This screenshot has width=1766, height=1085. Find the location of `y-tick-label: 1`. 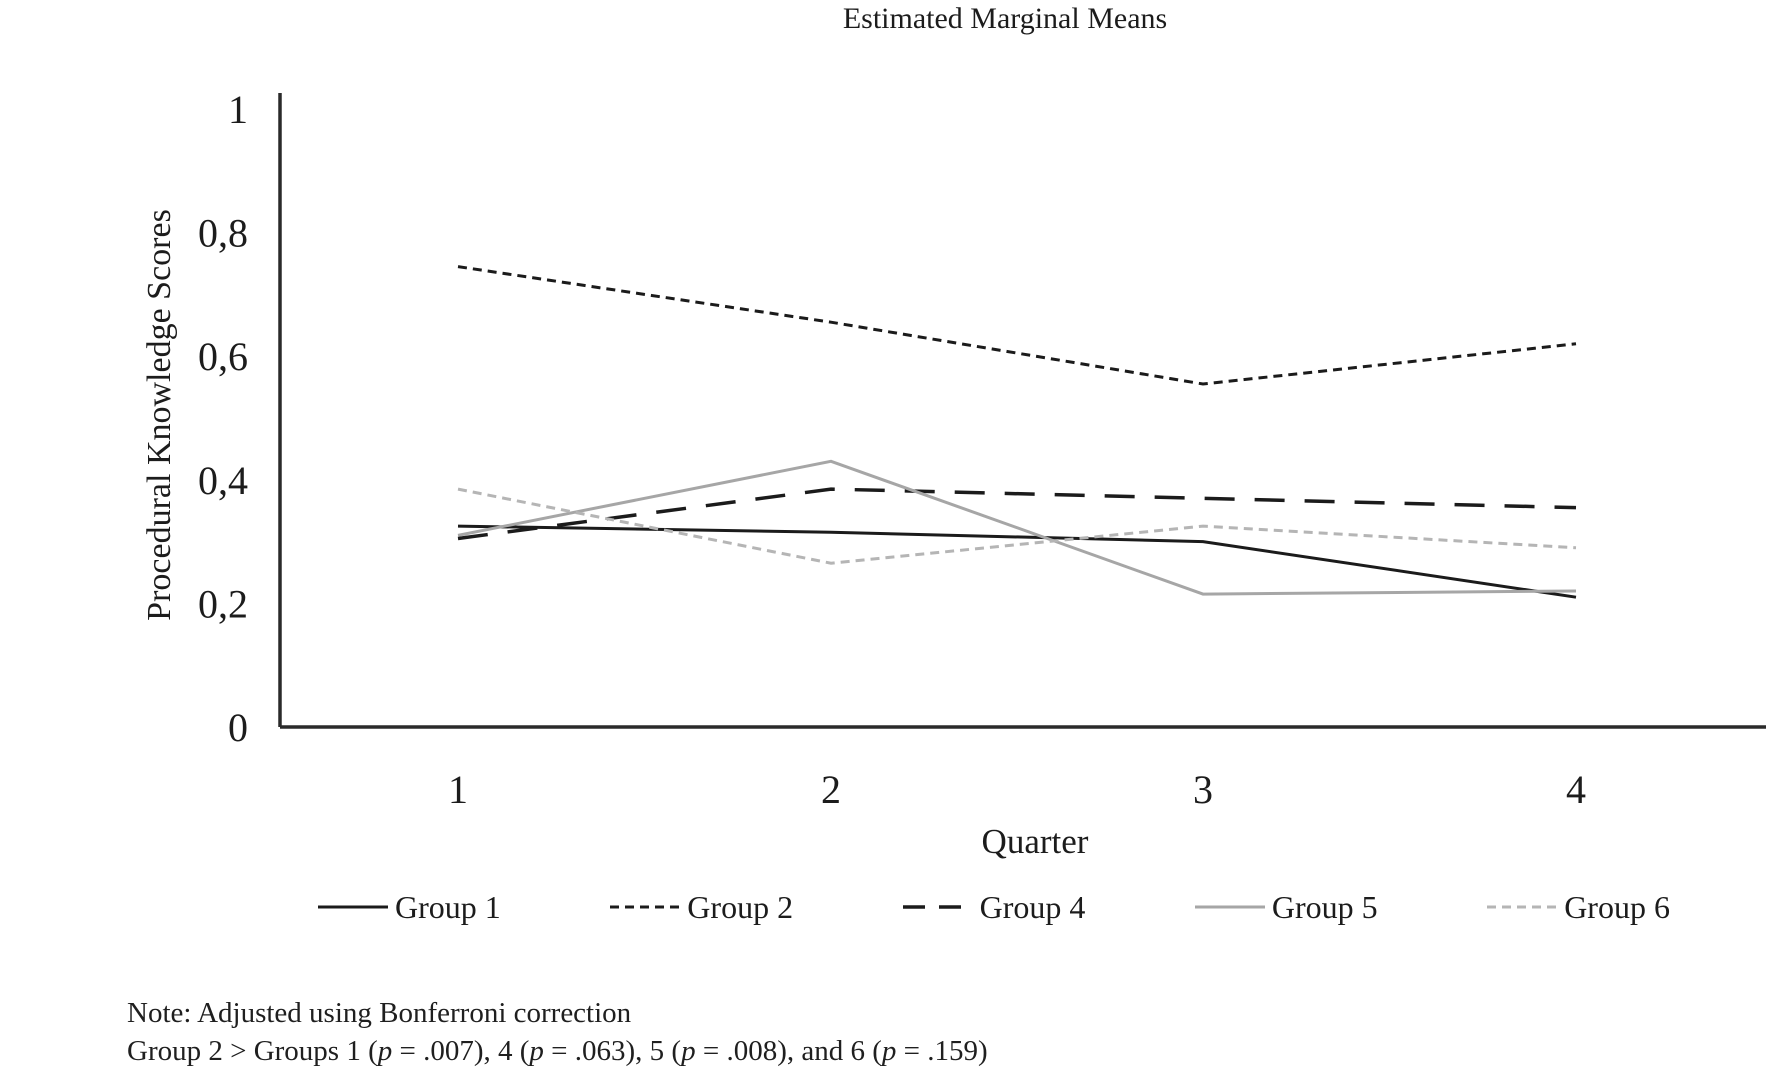

y-tick-label: 1 is located at coordinates (238, 109).